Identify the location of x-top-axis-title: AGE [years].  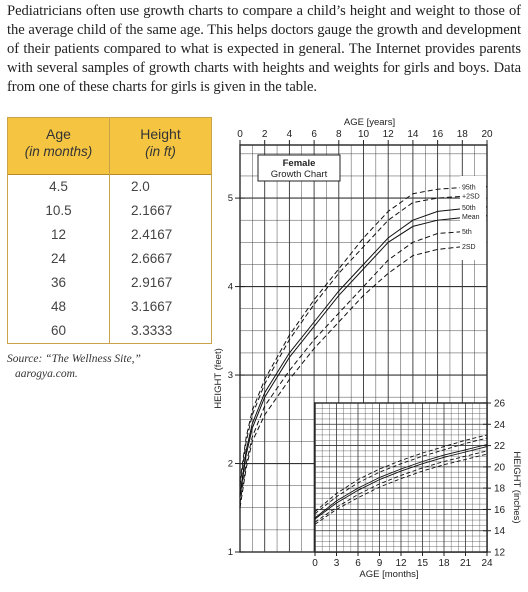
(369, 122).